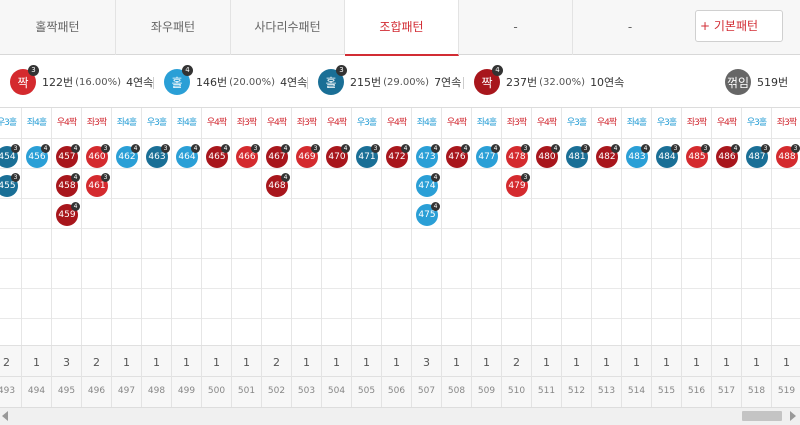 The image size is (800, 425). What do you see at coordinates (630, 27) in the screenshot?
I see `tab-empty-2: -` at bounding box center [630, 27].